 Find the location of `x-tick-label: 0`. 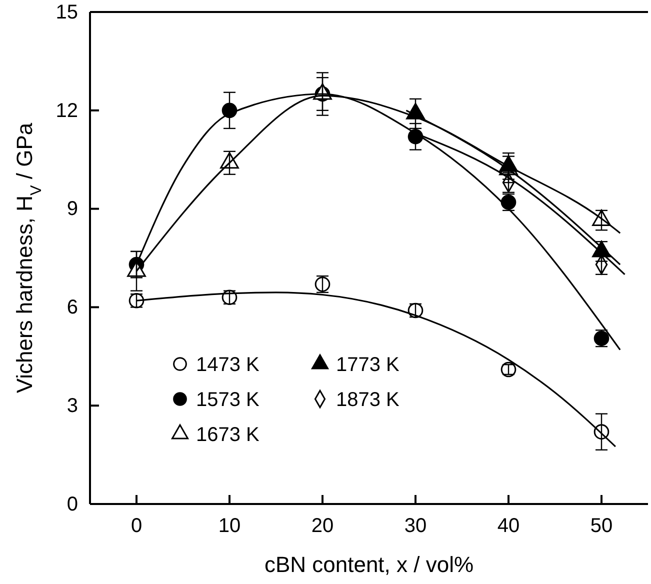

x-tick-label: 0 is located at coordinates (136, 526).